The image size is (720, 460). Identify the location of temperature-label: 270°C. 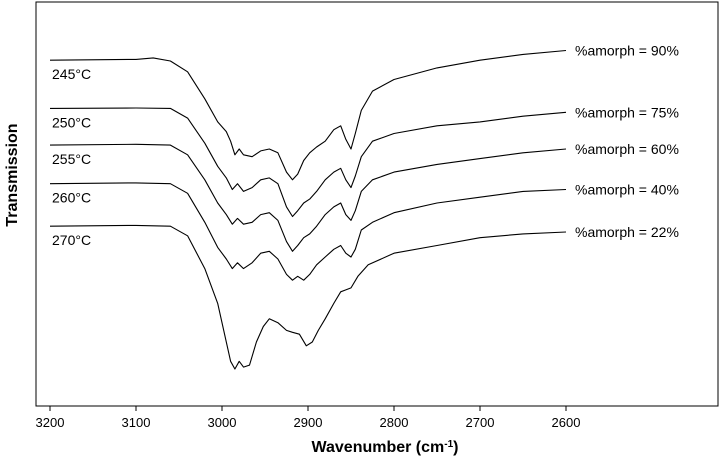
(71, 240).